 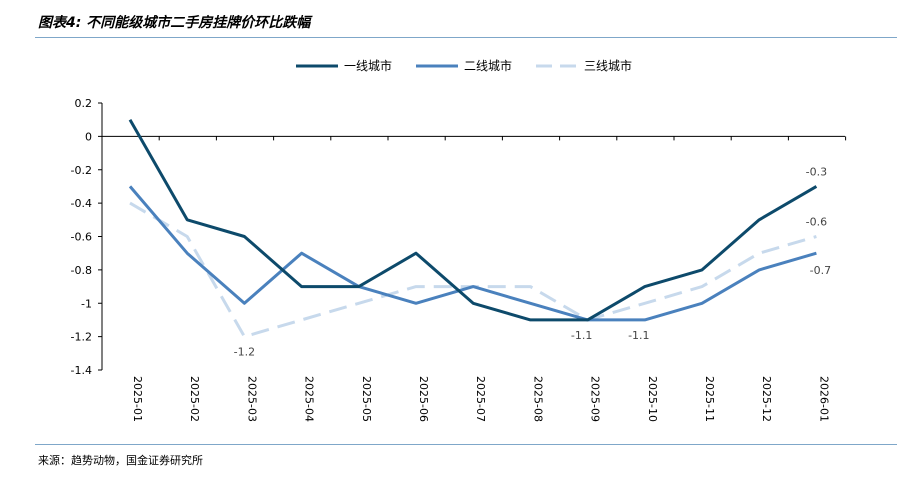 What do you see at coordinates (537, 399) in the screenshot?
I see `x-tick-label: 2025-08` at bounding box center [537, 399].